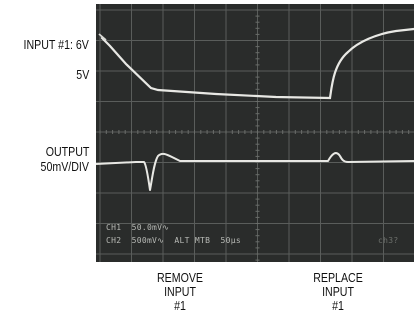 The height and width of the screenshot is (331, 414). Describe the element at coordinates (192, 240) in the screenshot. I see `mode-readout: ALT MTB` at that location.